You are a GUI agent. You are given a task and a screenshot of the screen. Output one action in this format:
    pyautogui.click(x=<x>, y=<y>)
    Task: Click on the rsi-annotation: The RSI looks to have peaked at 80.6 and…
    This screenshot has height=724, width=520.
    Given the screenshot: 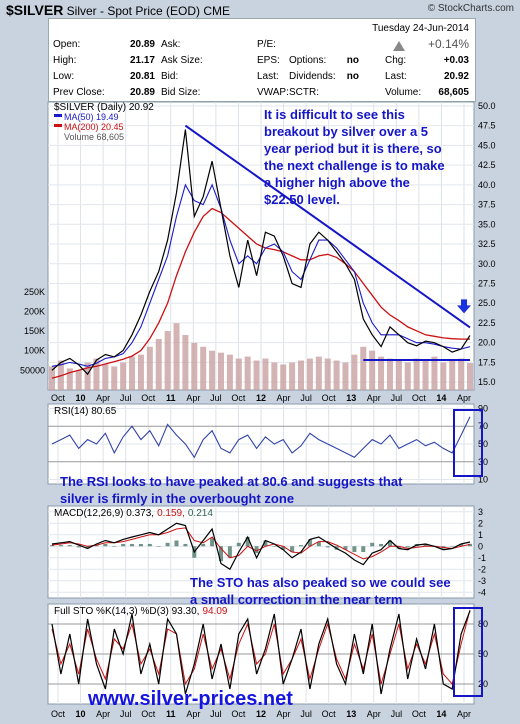 What is the action you would take?
    pyautogui.click(x=231, y=490)
    